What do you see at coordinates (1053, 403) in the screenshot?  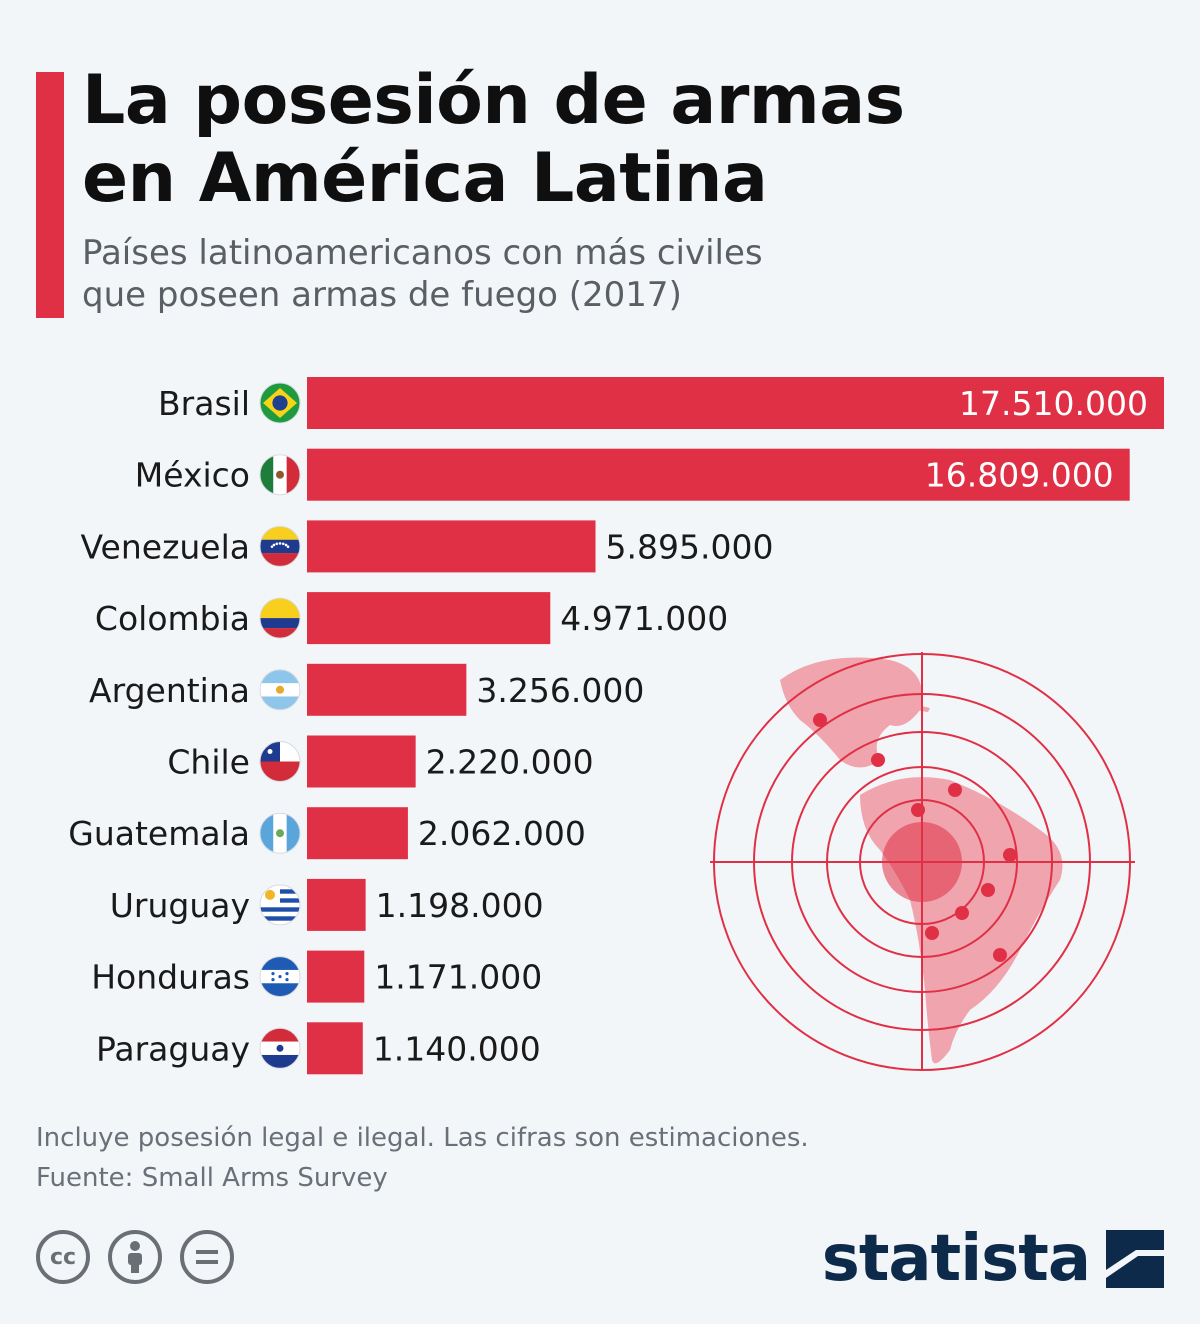 I see `data-label: 17.510.000` at bounding box center [1053, 403].